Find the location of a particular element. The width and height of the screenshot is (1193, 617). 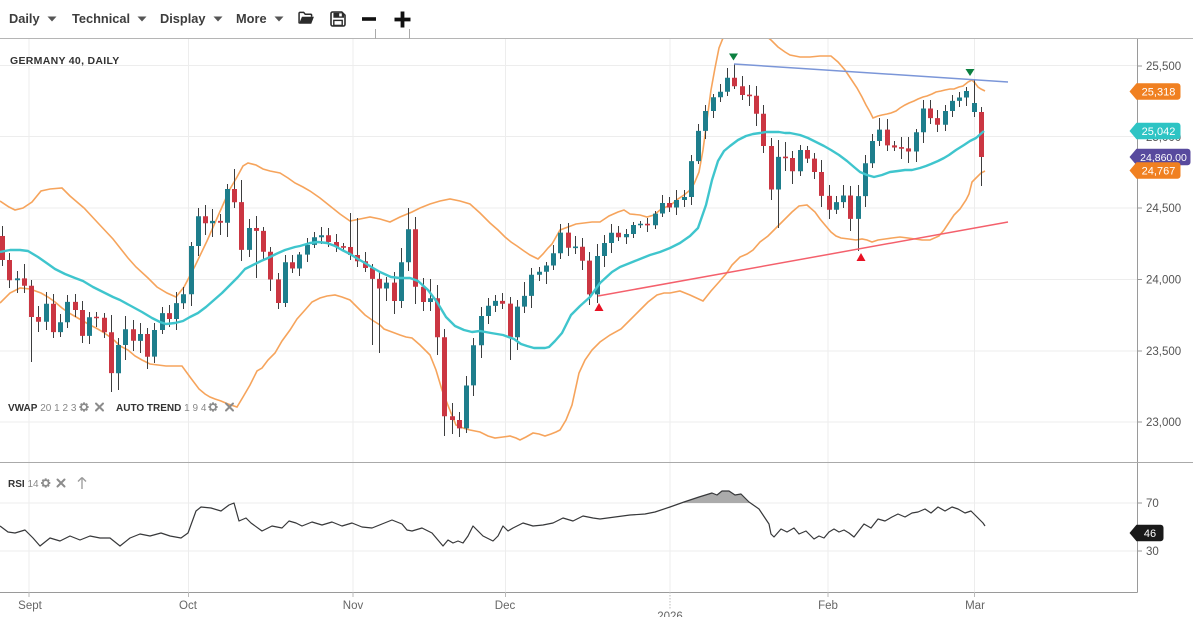

svg-text: 23,500 is located at coordinates (1163, 352).